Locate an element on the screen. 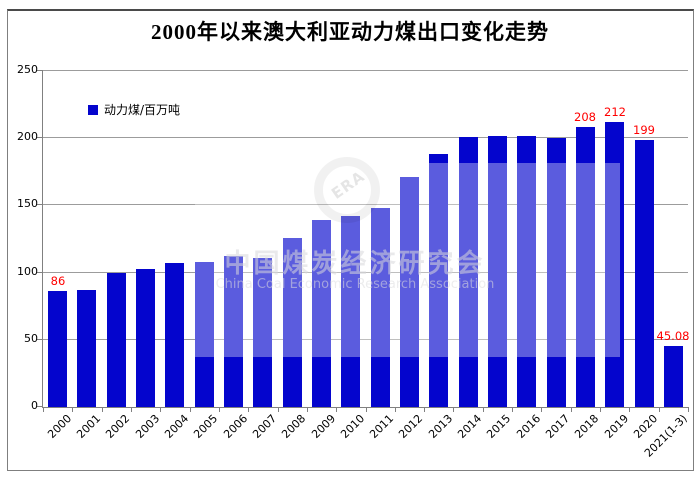 The height and width of the screenshot is (477, 700). y-tick-label: 150 is located at coordinates (27, 203).